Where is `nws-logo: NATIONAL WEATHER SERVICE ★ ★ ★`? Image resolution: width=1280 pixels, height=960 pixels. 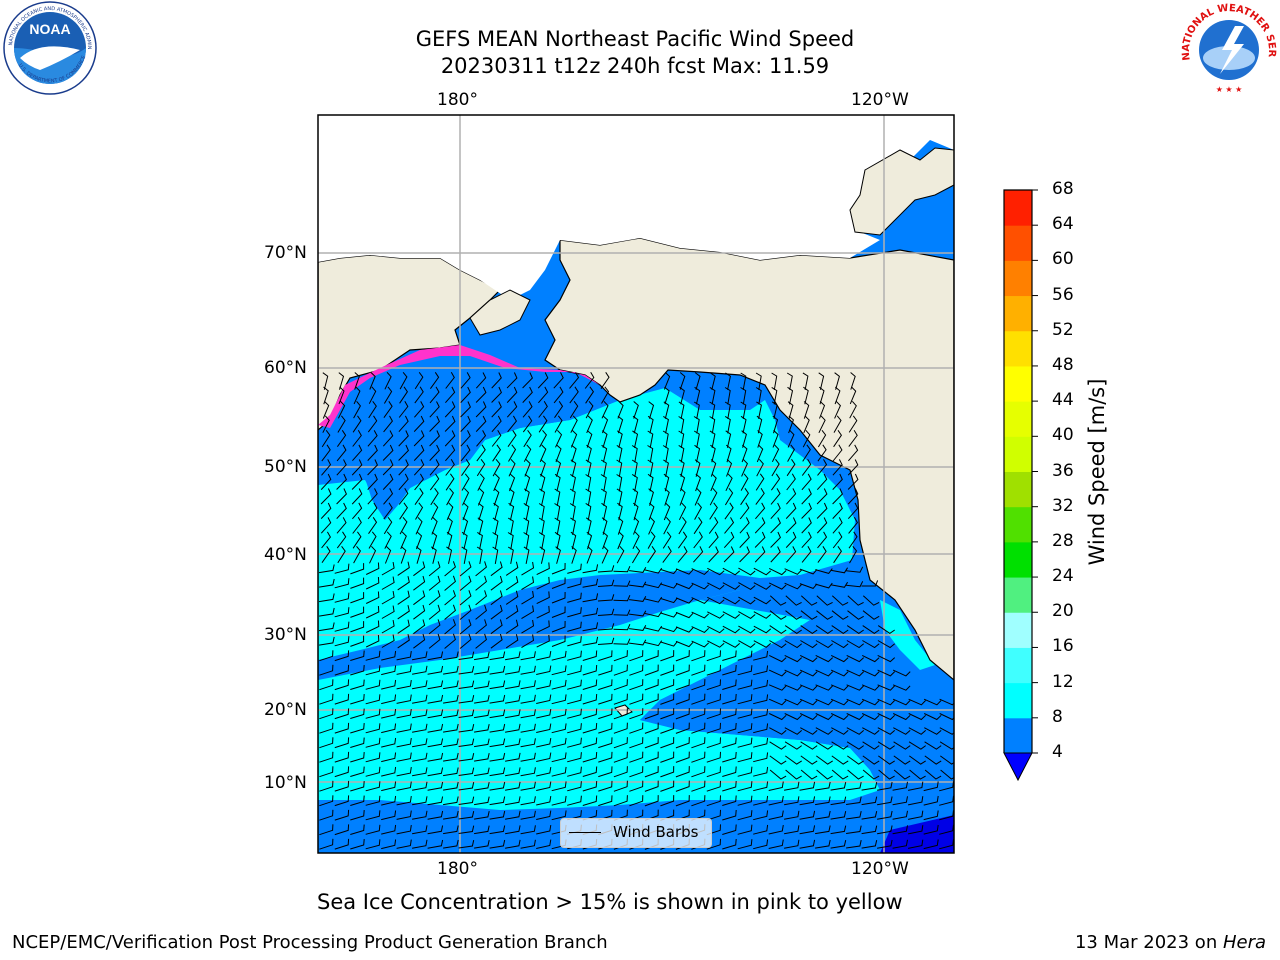
nws-logo: NATIONAL WEATHER SERVICE ★ ★ ★ is located at coordinates (638, 47).